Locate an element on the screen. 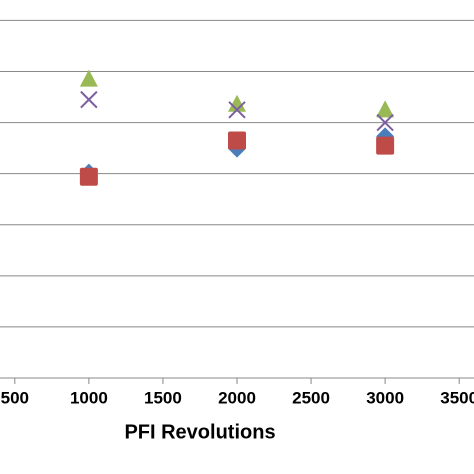  x-tick-label: 2000 is located at coordinates (237, 397).